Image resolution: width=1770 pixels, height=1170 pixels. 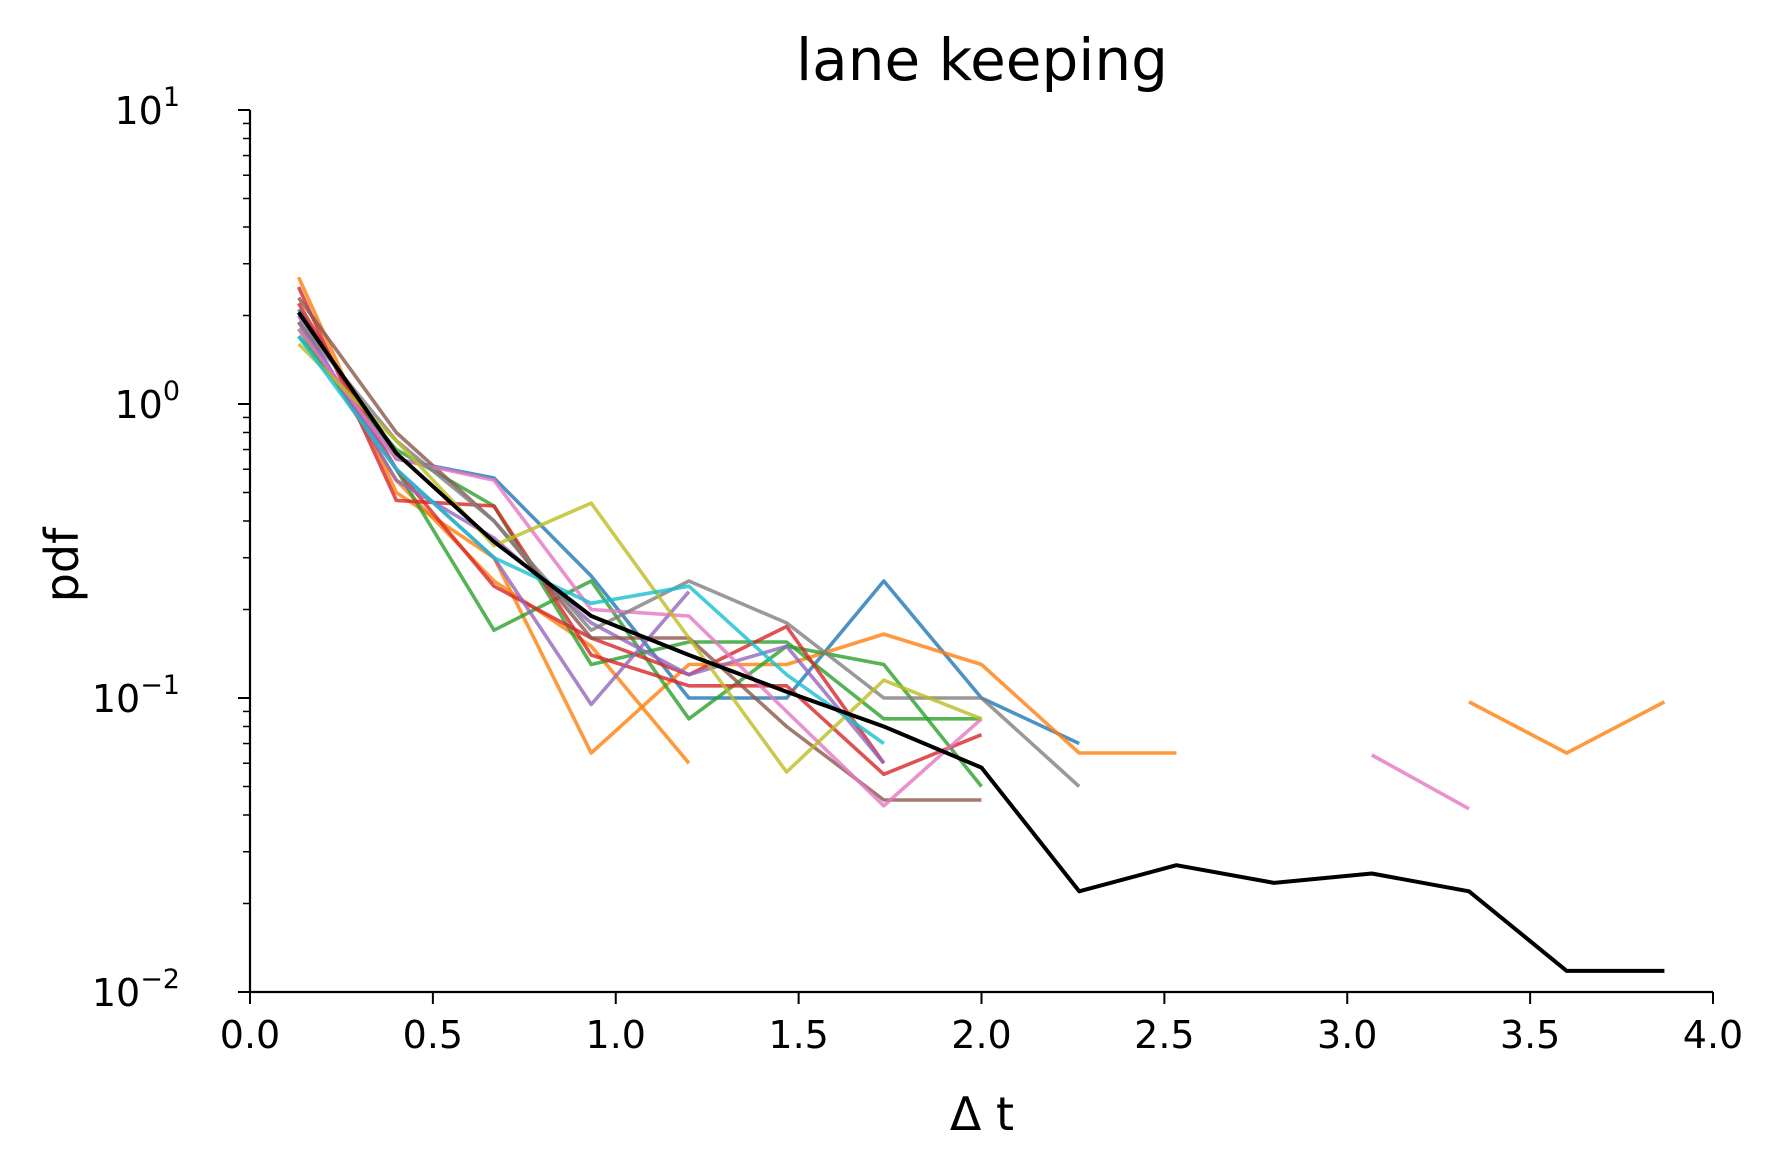 What do you see at coordinates (1530, 1035) in the screenshot?
I see `x-tick-label: 3.5` at bounding box center [1530, 1035].